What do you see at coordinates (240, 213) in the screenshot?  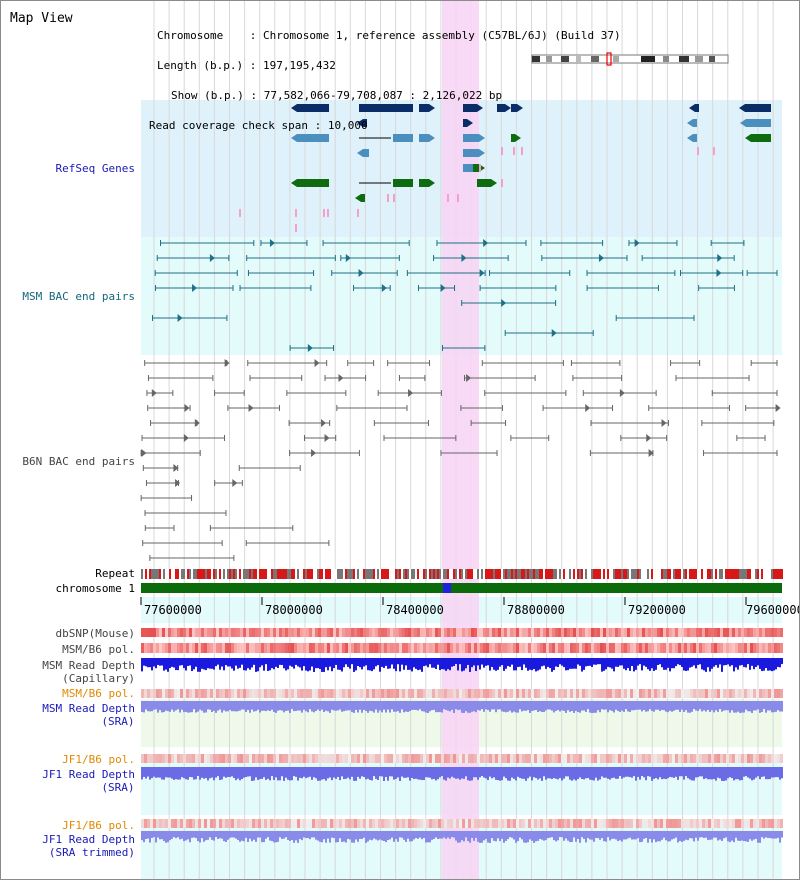 I see `refseq-feature-mark` at bounding box center [240, 213].